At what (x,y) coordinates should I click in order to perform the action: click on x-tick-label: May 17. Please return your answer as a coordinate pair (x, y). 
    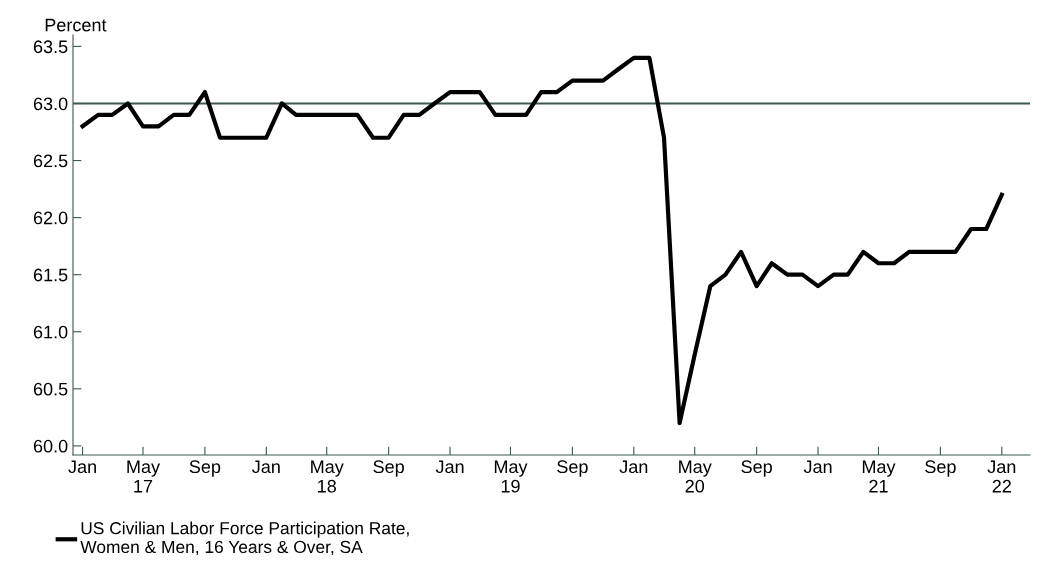
    Looking at the image, I should click on (143, 476).